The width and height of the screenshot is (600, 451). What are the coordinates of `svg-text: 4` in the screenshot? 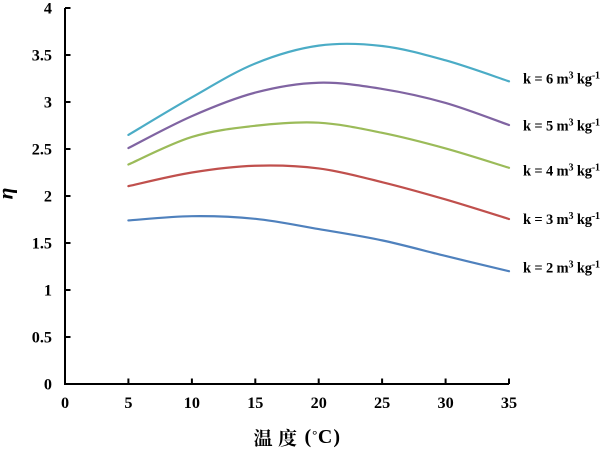 It's located at (48, 9).